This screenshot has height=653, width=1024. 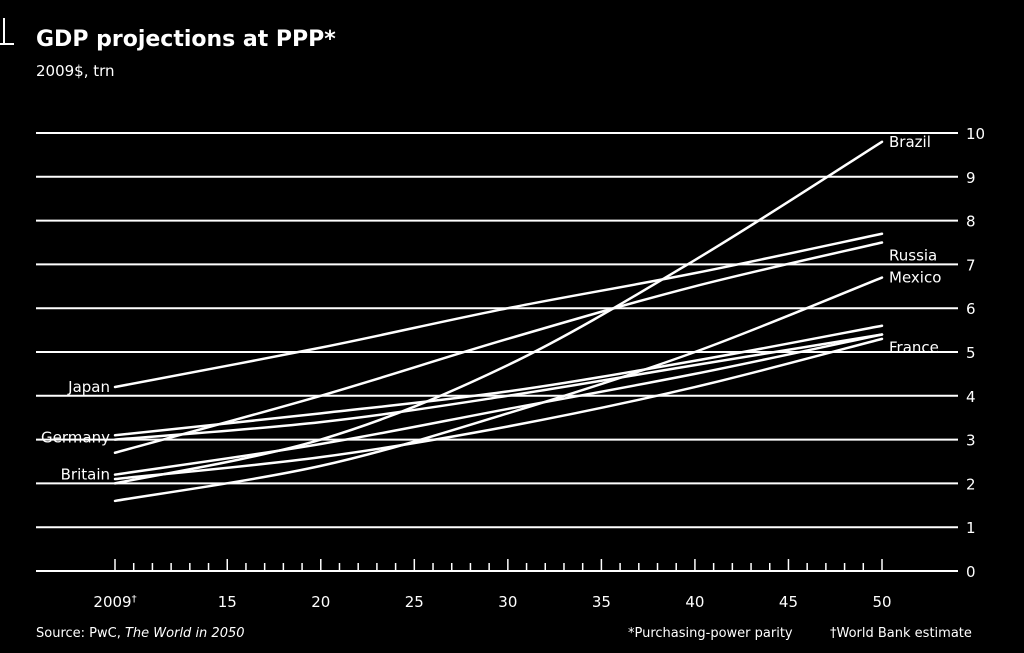 I want to click on series-label-brazil: Brazil, so click(x=910, y=142).